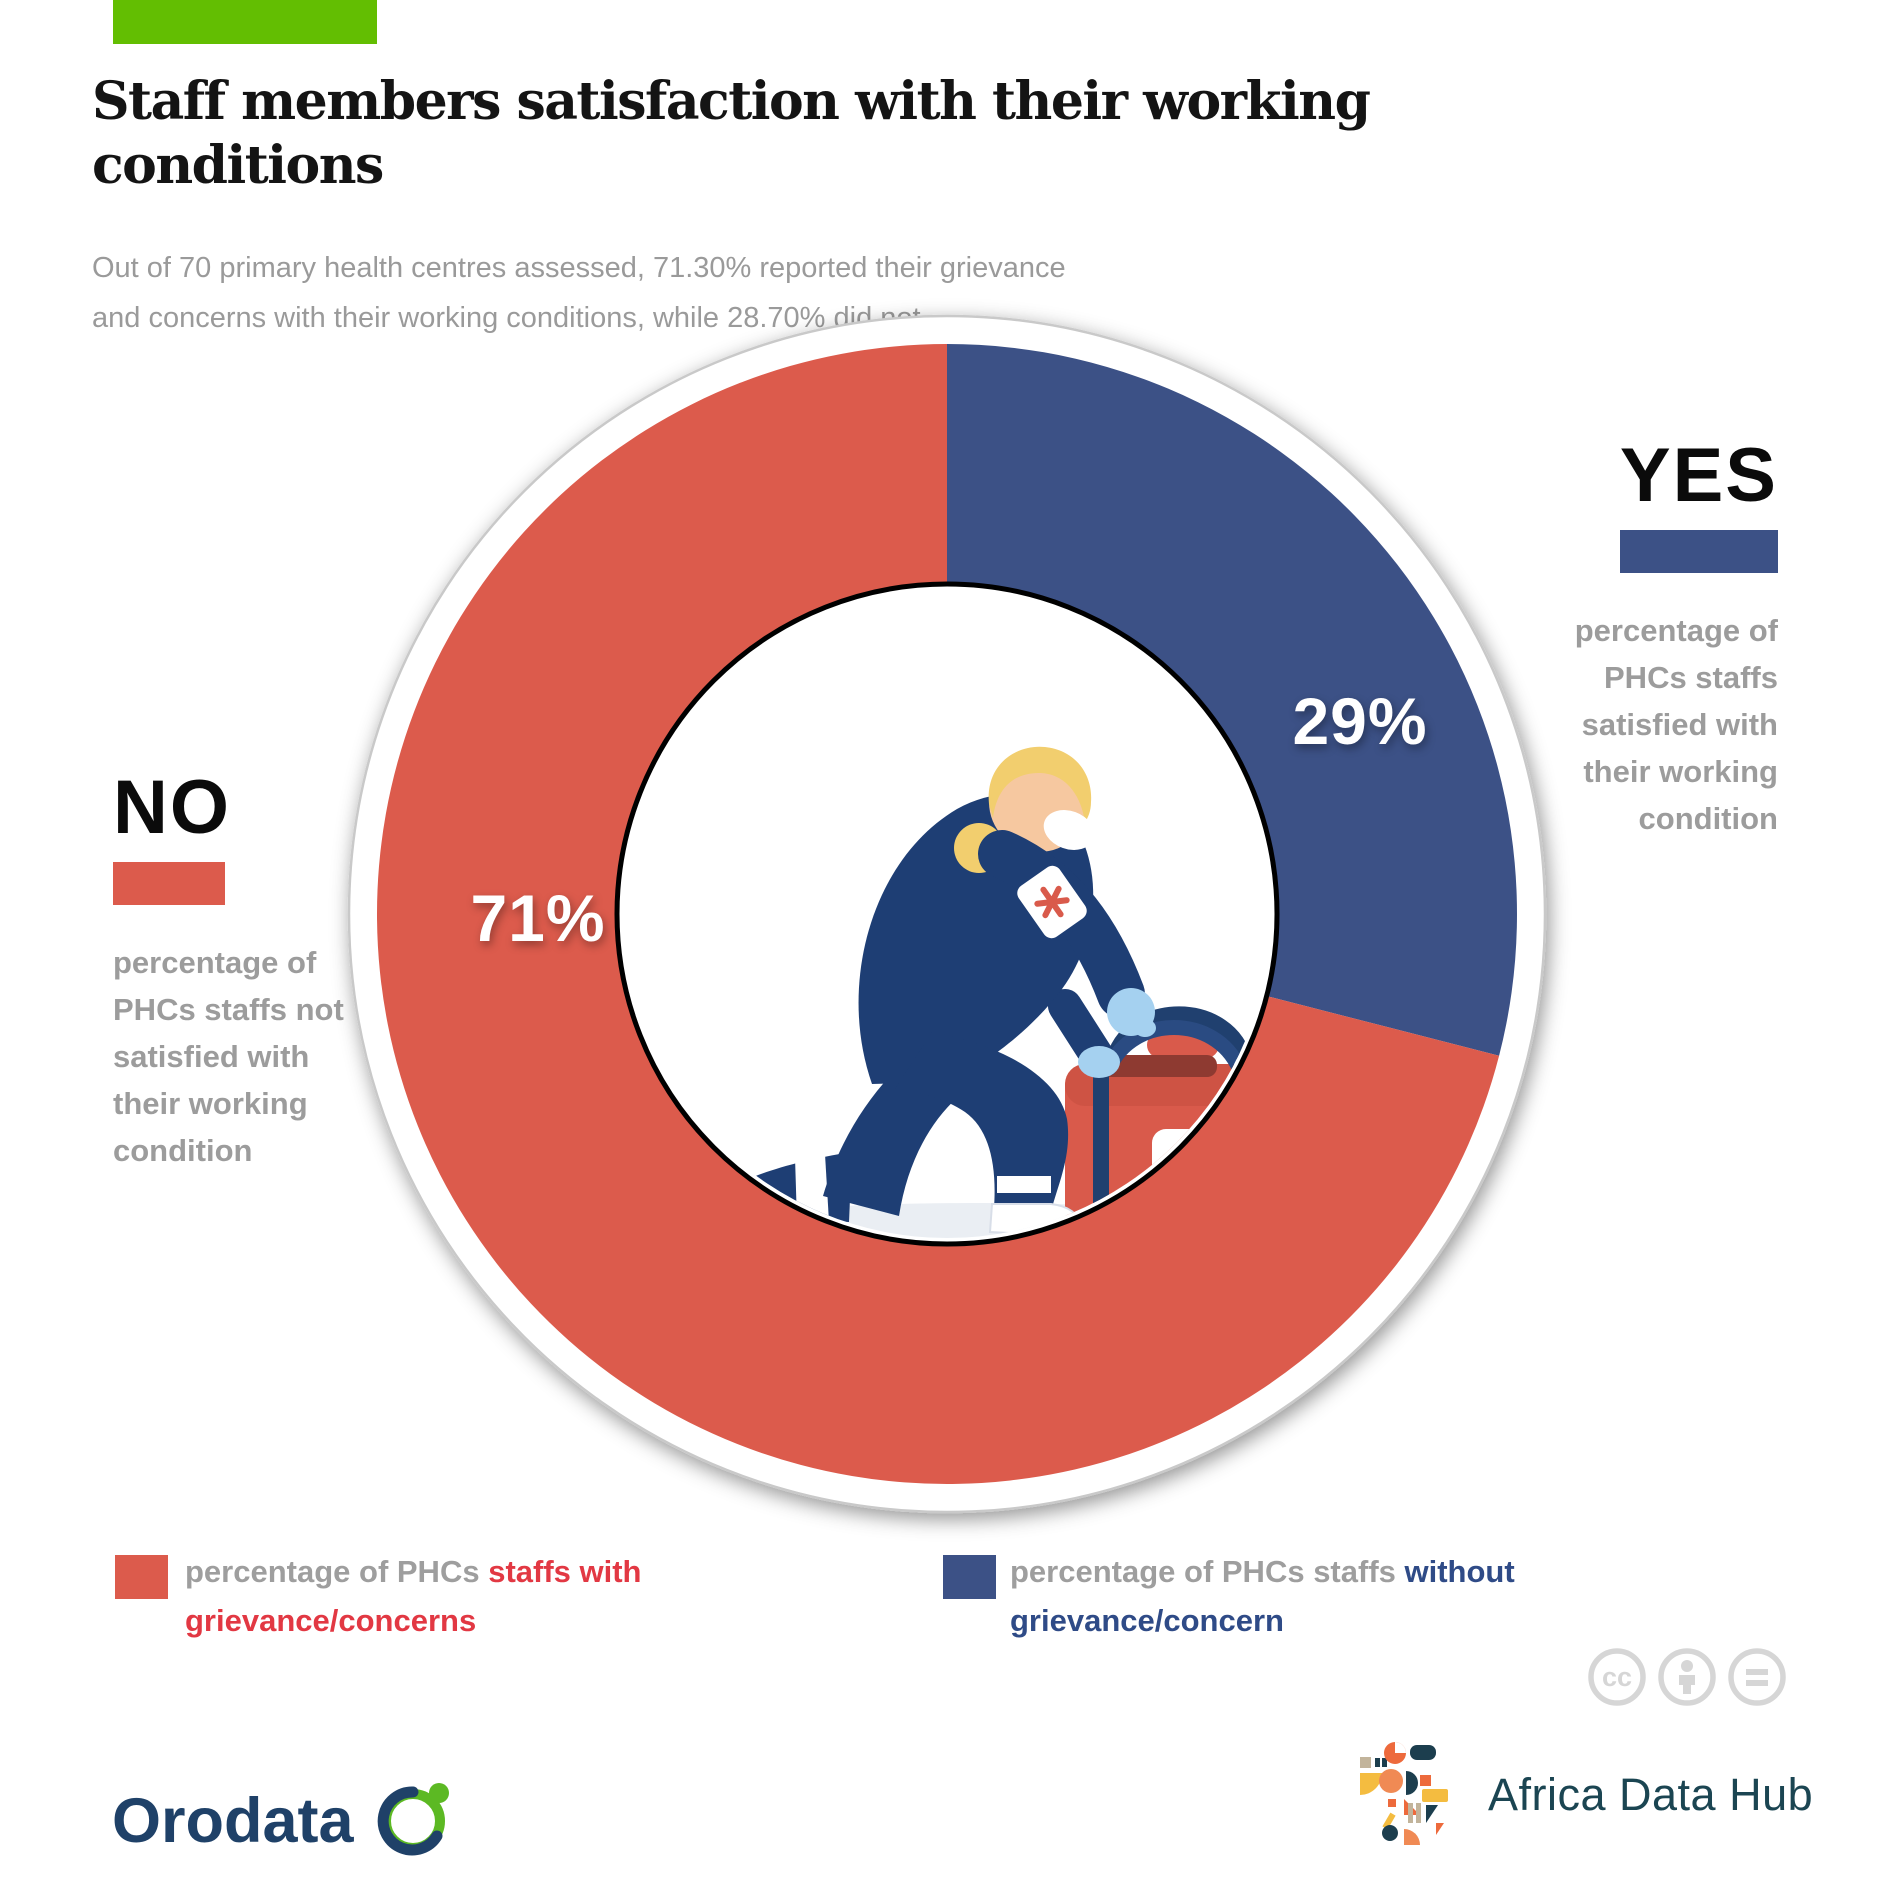 This screenshot has height=1900, width=1900. What do you see at coordinates (1360, 721) in the screenshot?
I see `donut-label-yes-pct: 29%` at bounding box center [1360, 721].